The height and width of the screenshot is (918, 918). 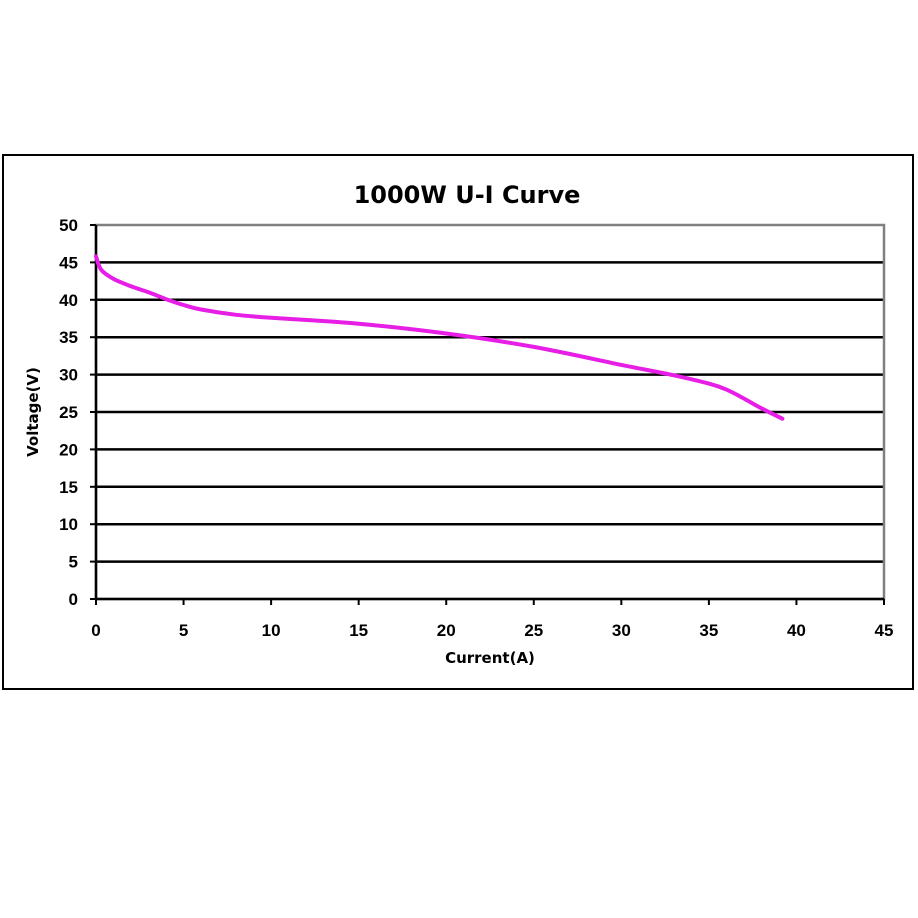 What do you see at coordinates (796, 630) in the screenshot?
I see `x-tick-label-40: 40` at bounding box center [796, 630].